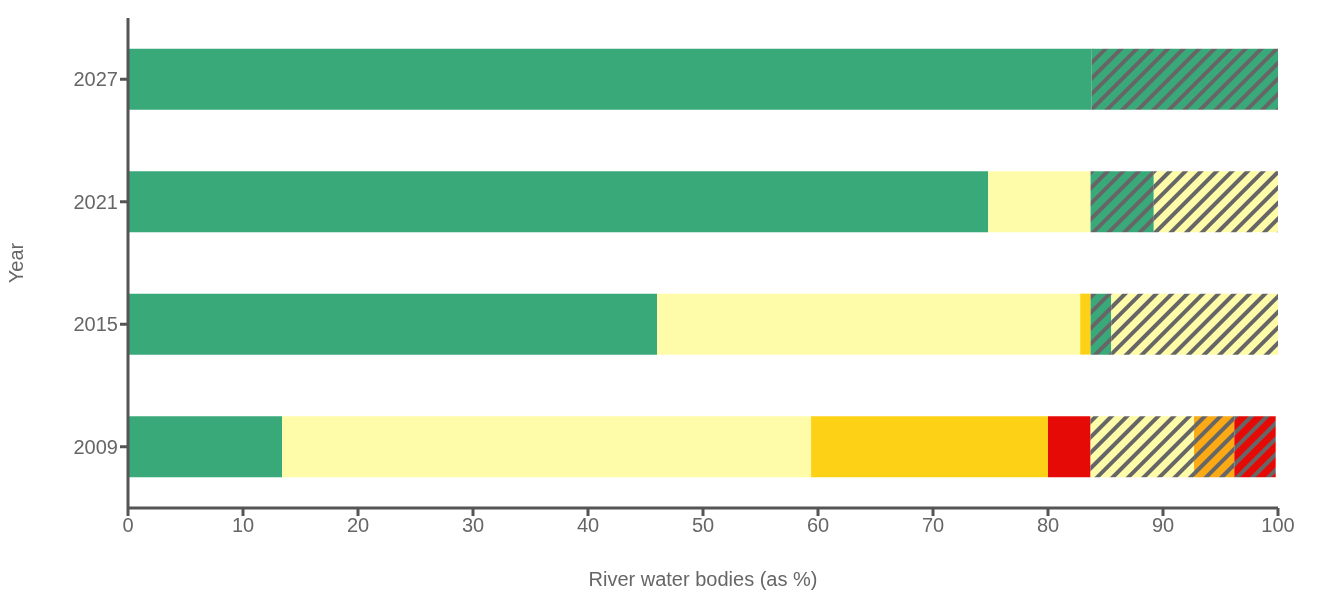  What do you see at coordinates (588, 525) in the screenshot?
I see `x-tick-label: 40` at bounding box center [588, 525].